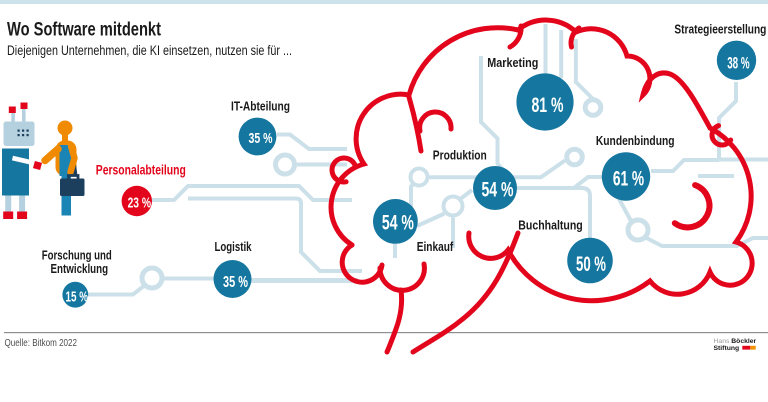 The width and height of the screenshot is (768, 402). What do you see at coordinates (139, 203) in the screenshot?
I see `svg-text: 23 %` at bounding box center [139, 203].